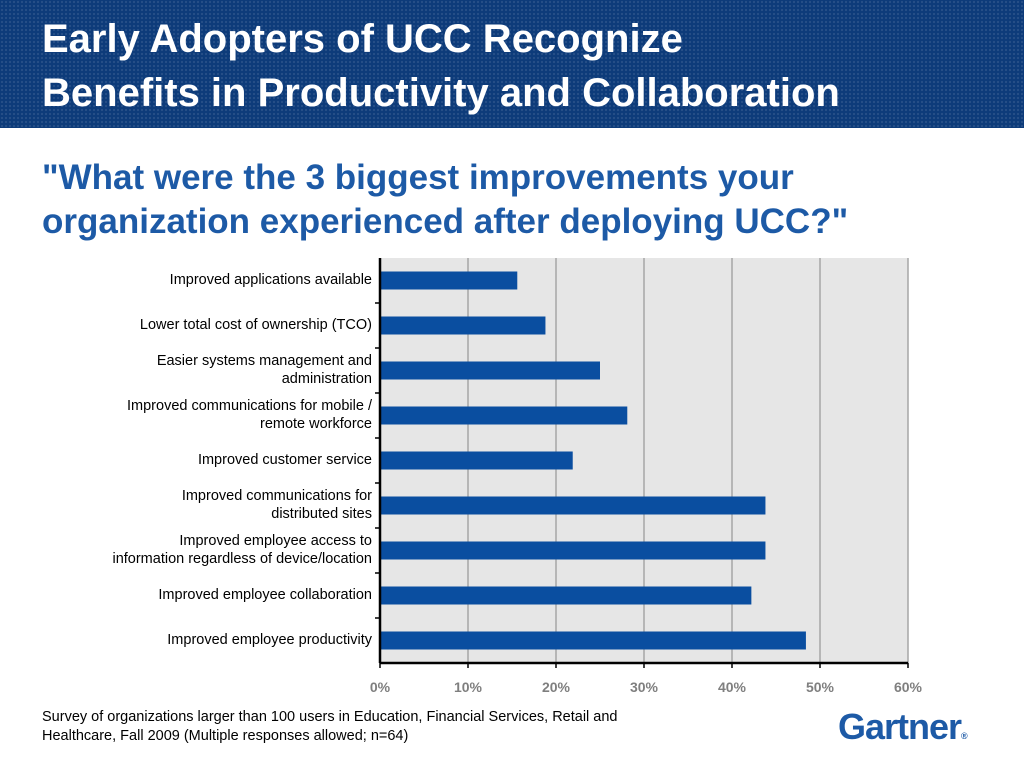 This screenshot has height=768, width=1024. I want to click on x-tick-label: 20%, so click(556, 687).